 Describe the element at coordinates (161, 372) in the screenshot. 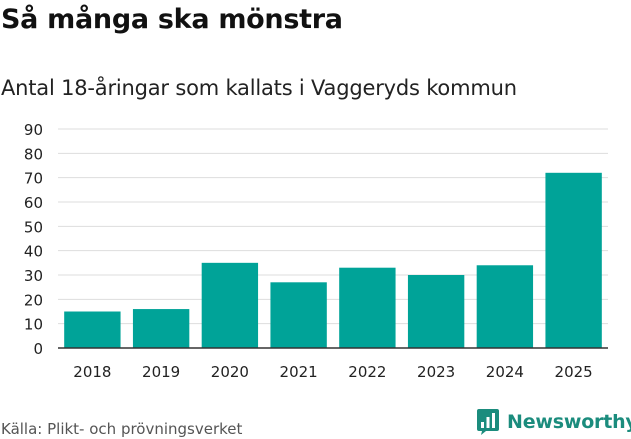

I see `x-tick-label: 2019` at that location.